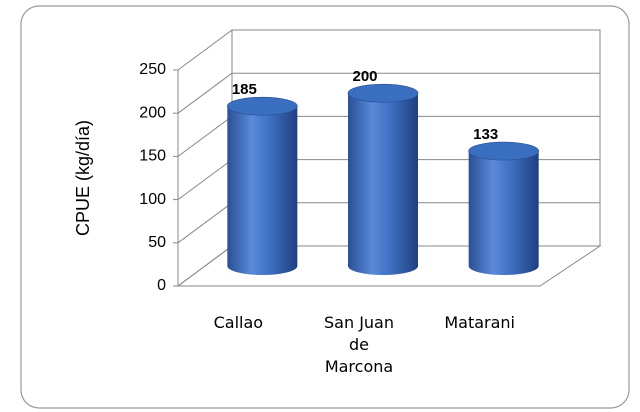 This screenshot has height=412, width=640. What do you see at coordinates (364, 76) in the screenshot?
I see `value-label: 200` at bounding box center [364, 76].